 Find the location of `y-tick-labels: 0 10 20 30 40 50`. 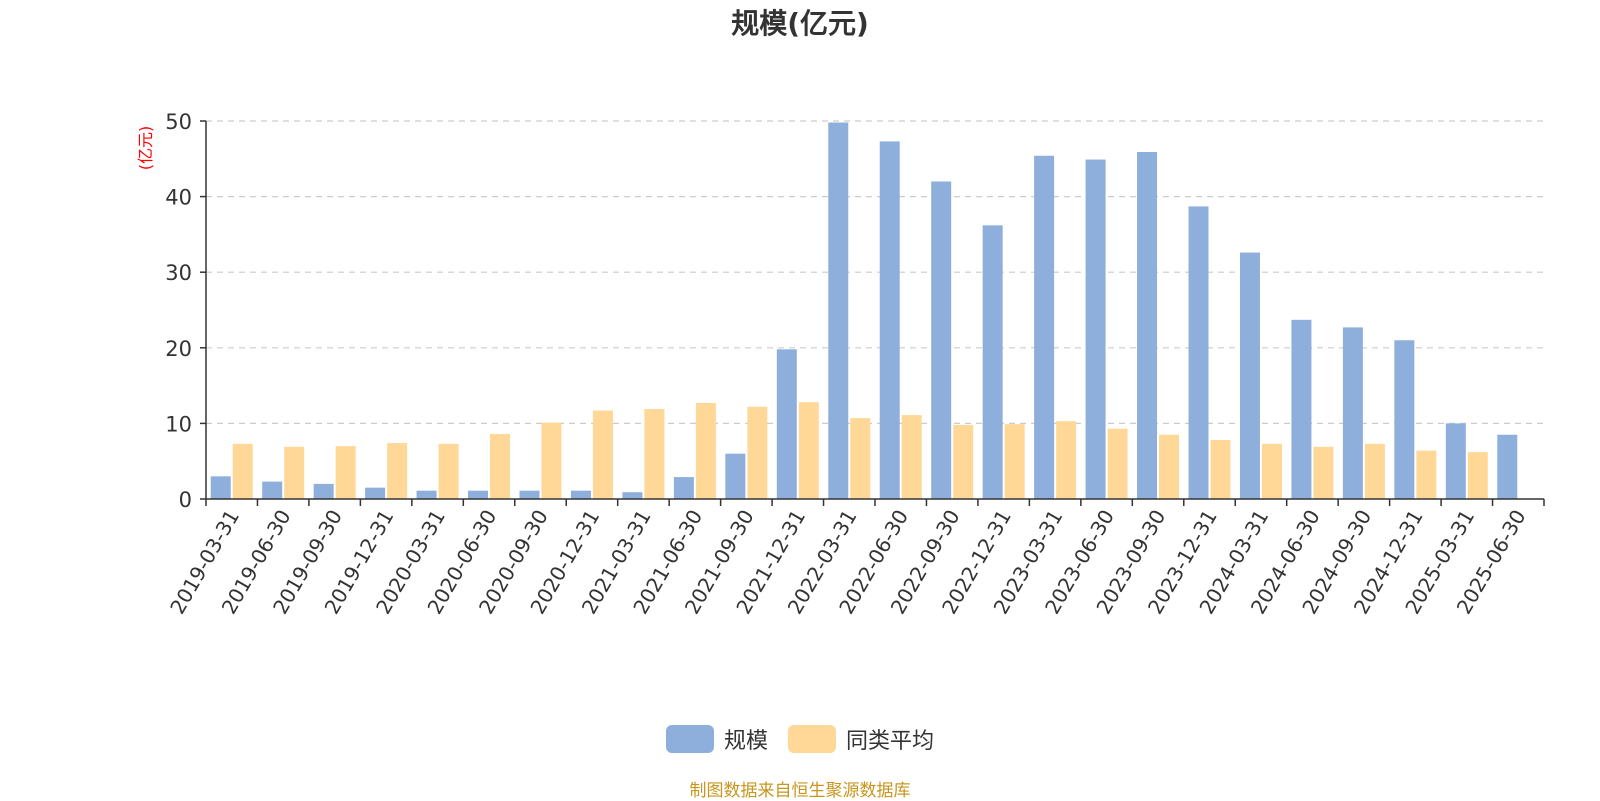

y-tick-labels: 0 10 20 30 40 50 is located at coordinates (178, 311).